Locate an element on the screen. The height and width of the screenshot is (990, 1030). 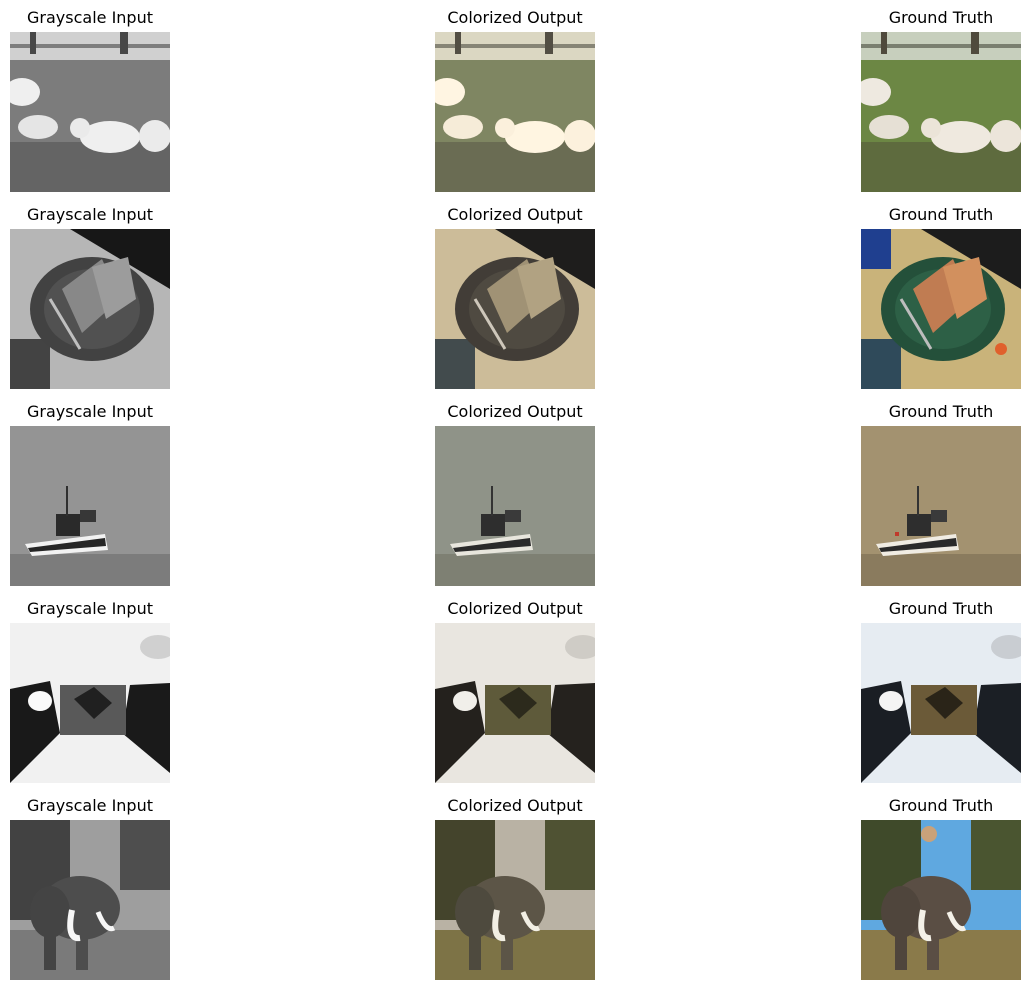
cows-grayscale-image is located at coordinates (90, 112).